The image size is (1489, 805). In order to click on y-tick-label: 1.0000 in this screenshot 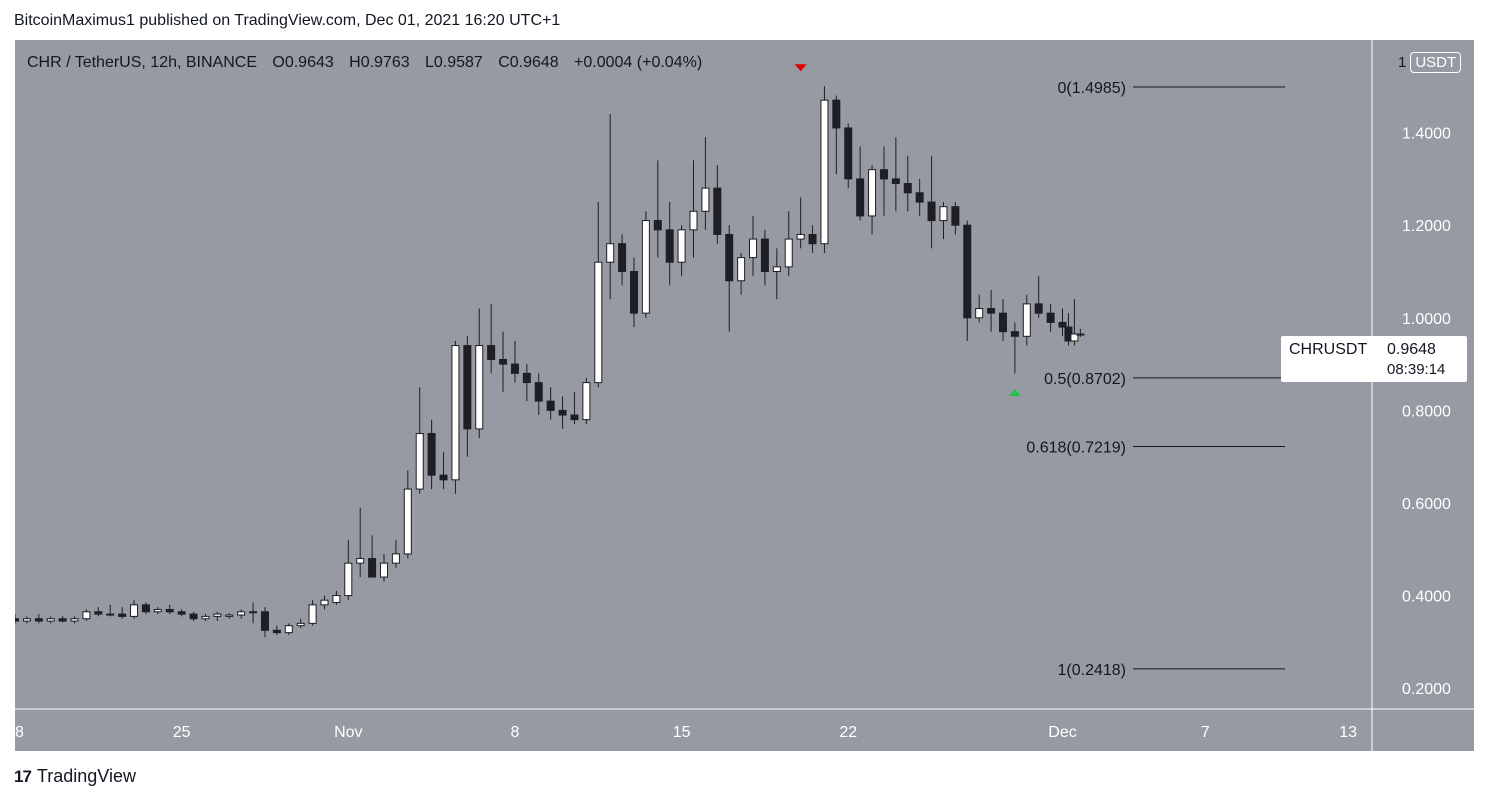, I will do `click(1426, 319)`.